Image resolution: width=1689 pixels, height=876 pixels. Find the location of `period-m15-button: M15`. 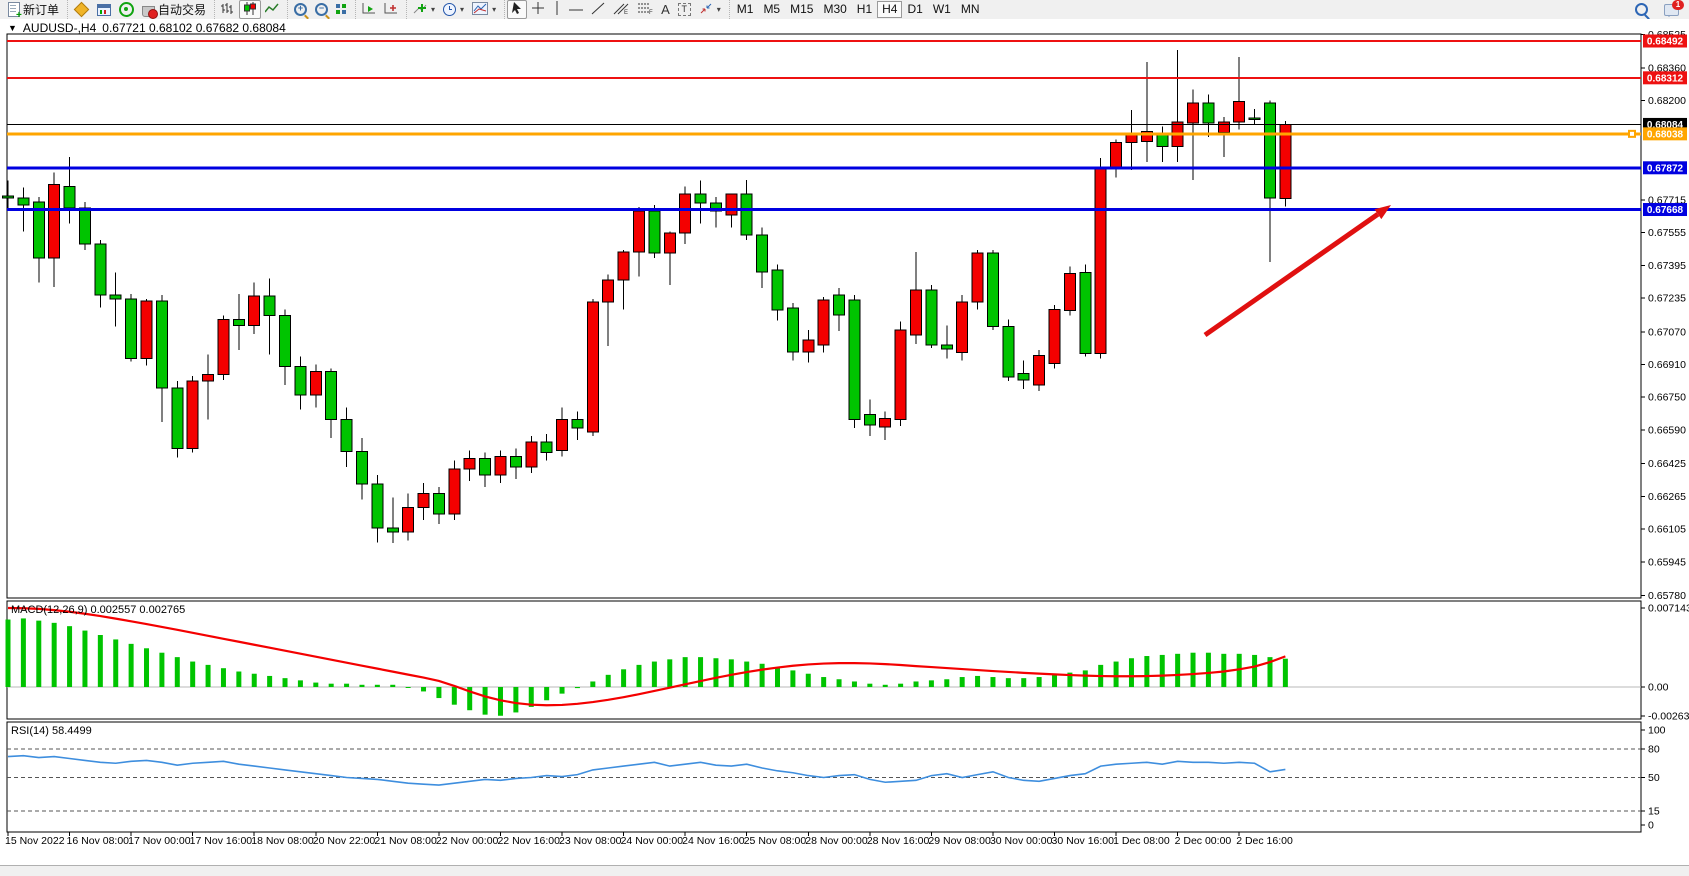

period-m15-button: M15 is located at coordinates (801, 9).